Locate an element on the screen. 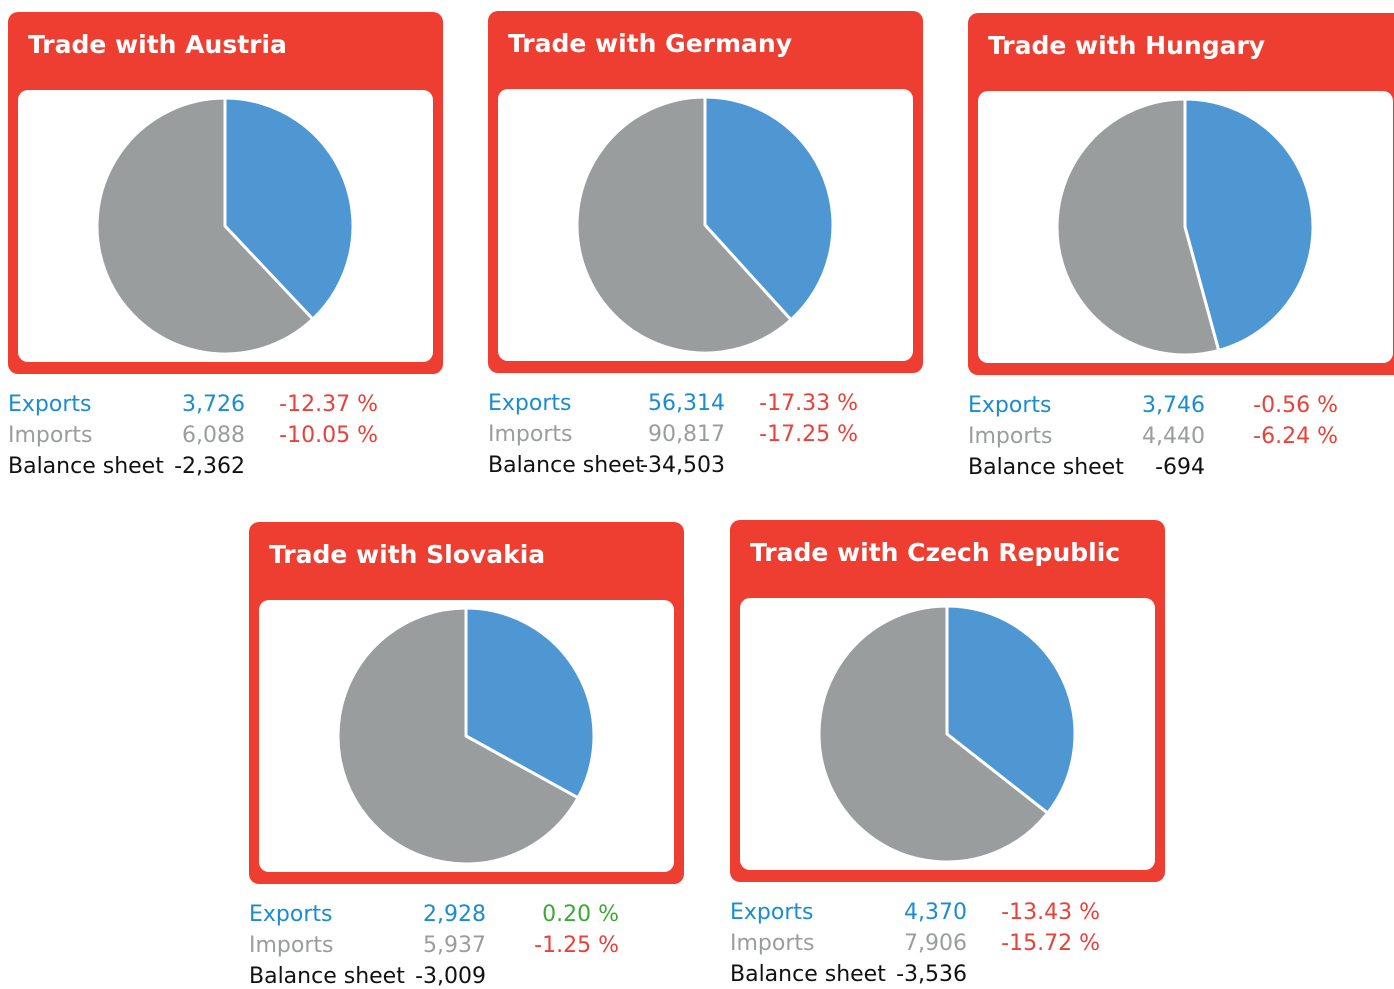 The width and height of the screenshot is (1394, 989). value-label: 7,906 is located at coordinates (935, 943).